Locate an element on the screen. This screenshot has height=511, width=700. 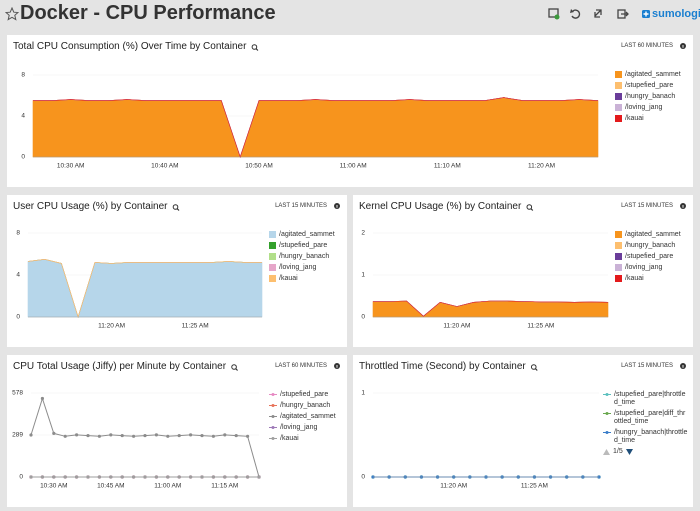
legend-label: /agitated_sammet is located at coordinates (653, 234).